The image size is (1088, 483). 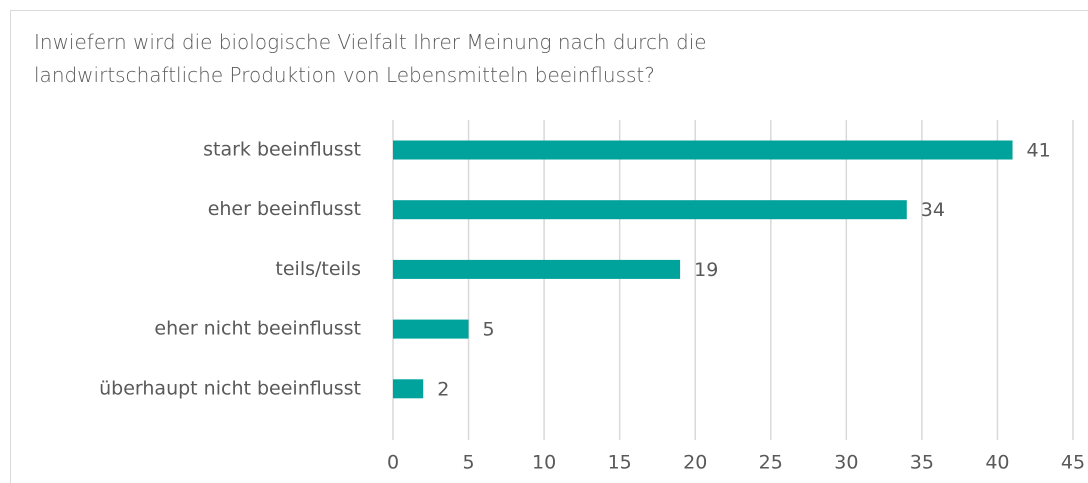 I want to click on y-tick-label: eher nicht beeinflusst, so click(x=257, y=329).